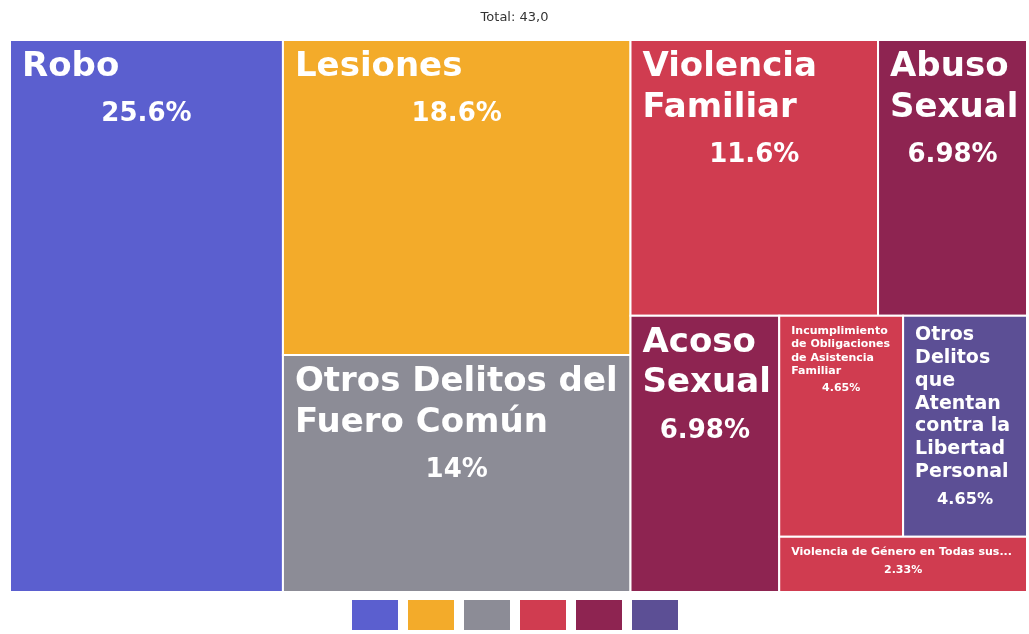  I want to click on data-label: 18.6%, so click(456, 111).